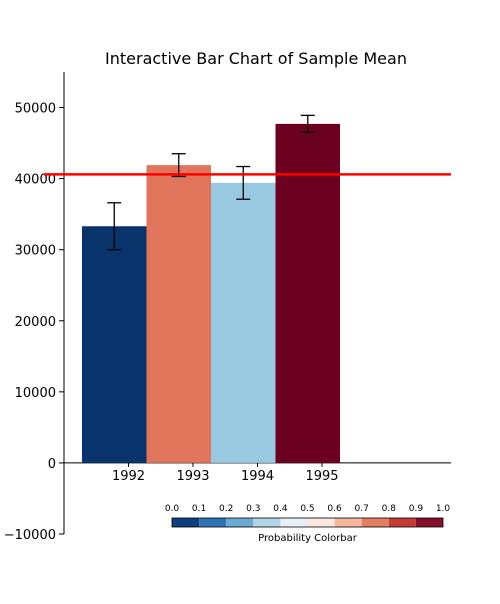  What do you see at coordinates (443, 509) in the screenshot?
I see `colorbar-tick-label: 1.0` at bounding box center [443, 509].